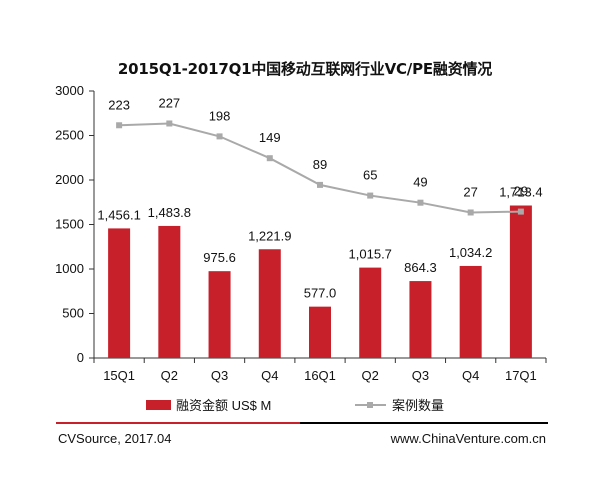  What do you see at coordinates (119, 104) in the screenshot?
I see `line-value-label: 223` at bounding box center [119, 104].